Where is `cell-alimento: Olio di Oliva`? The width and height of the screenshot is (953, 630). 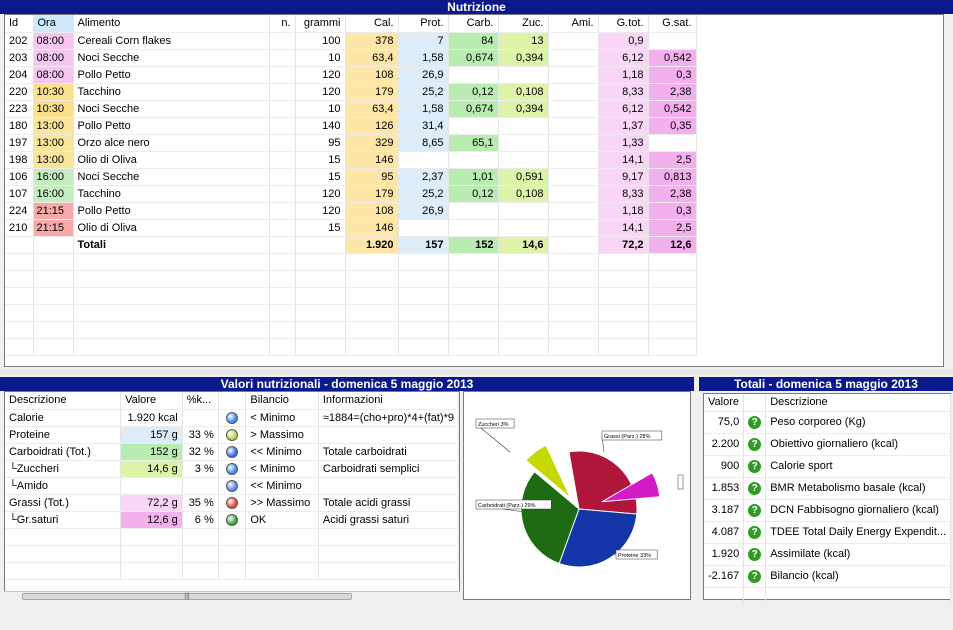 cell-alimento: Olio di Oliva is located at coordinates (171, 228).